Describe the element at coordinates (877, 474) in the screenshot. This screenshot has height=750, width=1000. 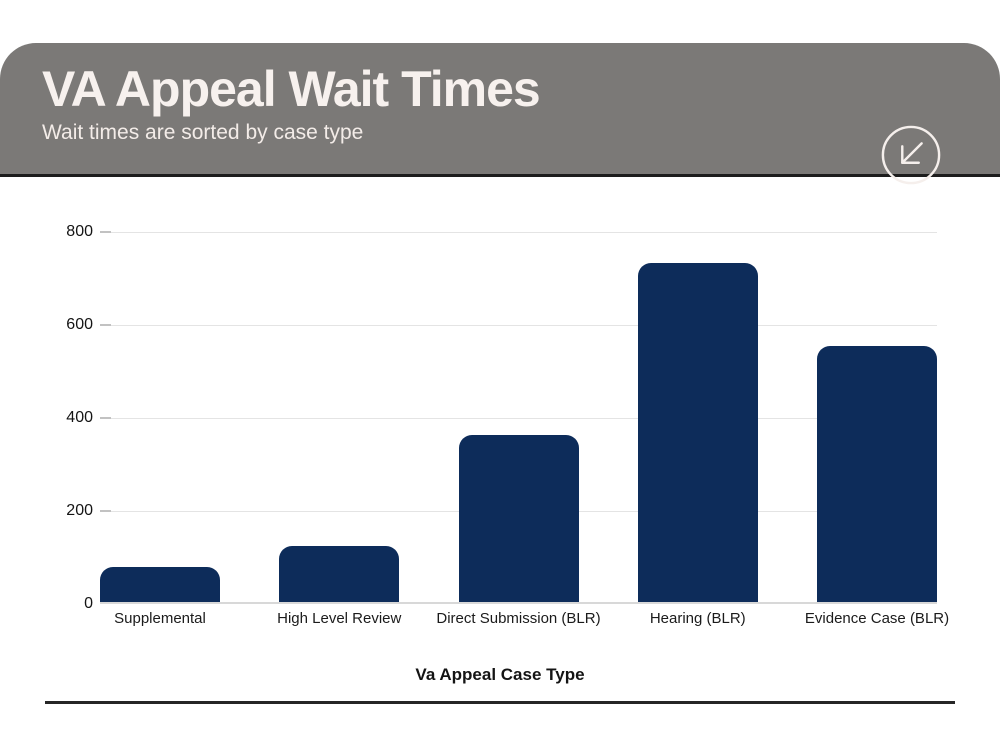
I see `bar-evidence-case-blr` at that location.